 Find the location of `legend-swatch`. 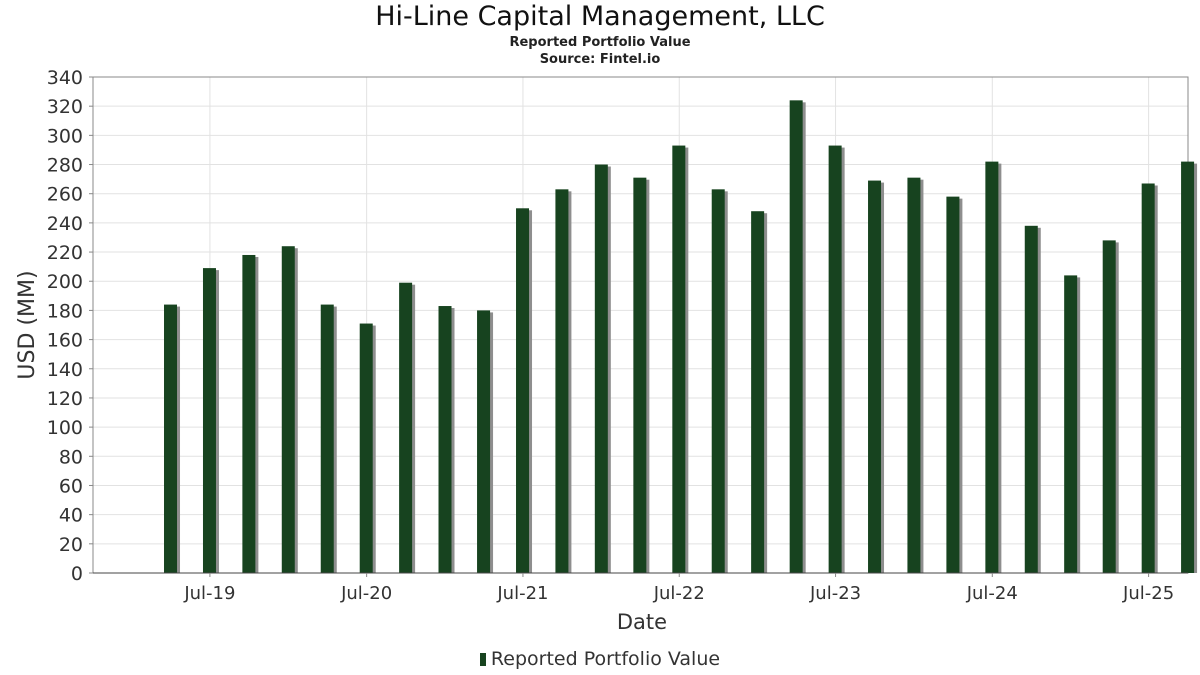

legend-swatch is located at coordinates (482, 659).